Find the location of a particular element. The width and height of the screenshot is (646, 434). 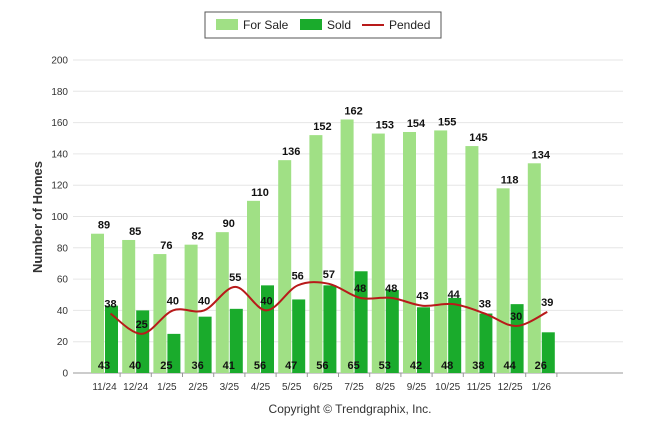

data-label-pended: 43 is located at coordinates (422, 297).